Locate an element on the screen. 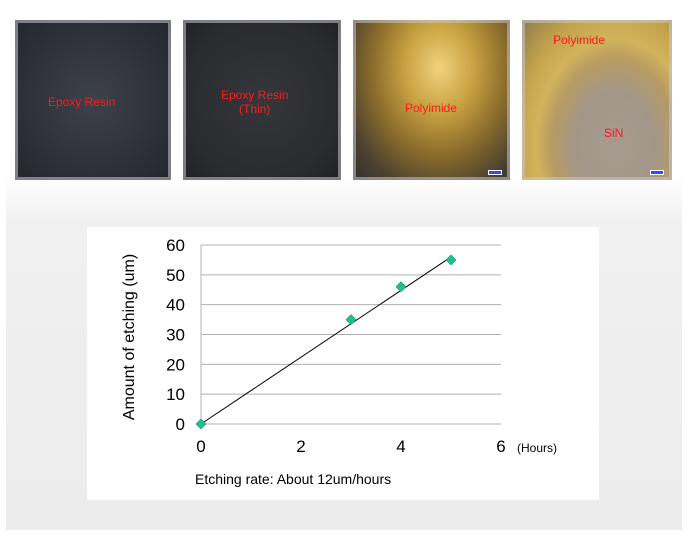  photo-epoxy-resin: Epoxy Resin is located at coordinates (93, 100).